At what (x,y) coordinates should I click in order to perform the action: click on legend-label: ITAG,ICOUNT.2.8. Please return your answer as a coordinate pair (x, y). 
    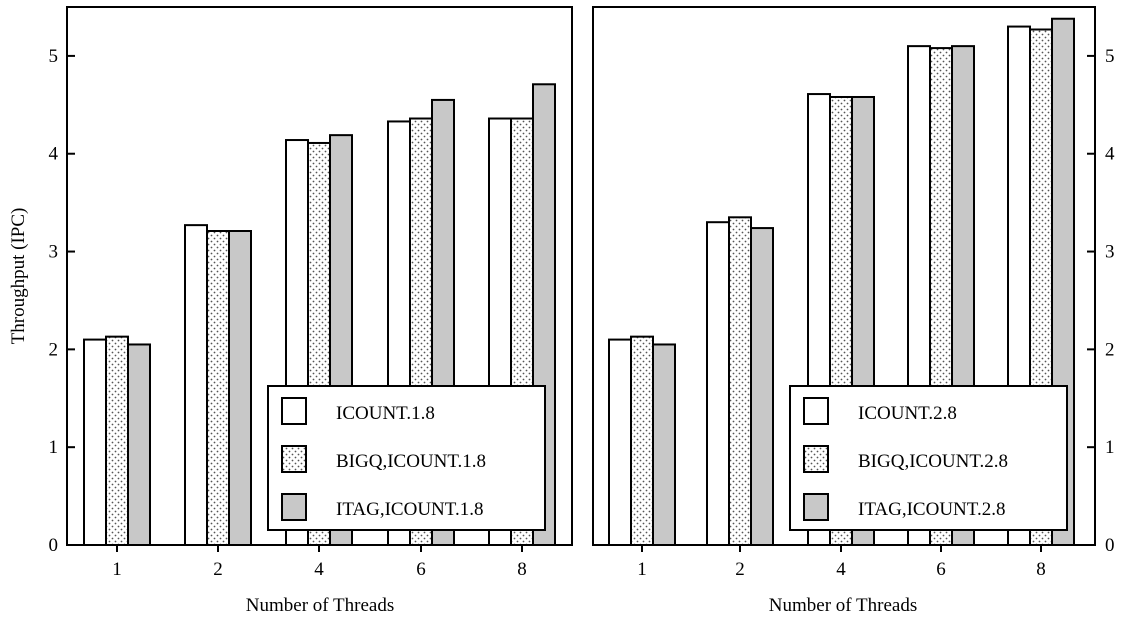
    Looking at the image, I should click on (931, 509).